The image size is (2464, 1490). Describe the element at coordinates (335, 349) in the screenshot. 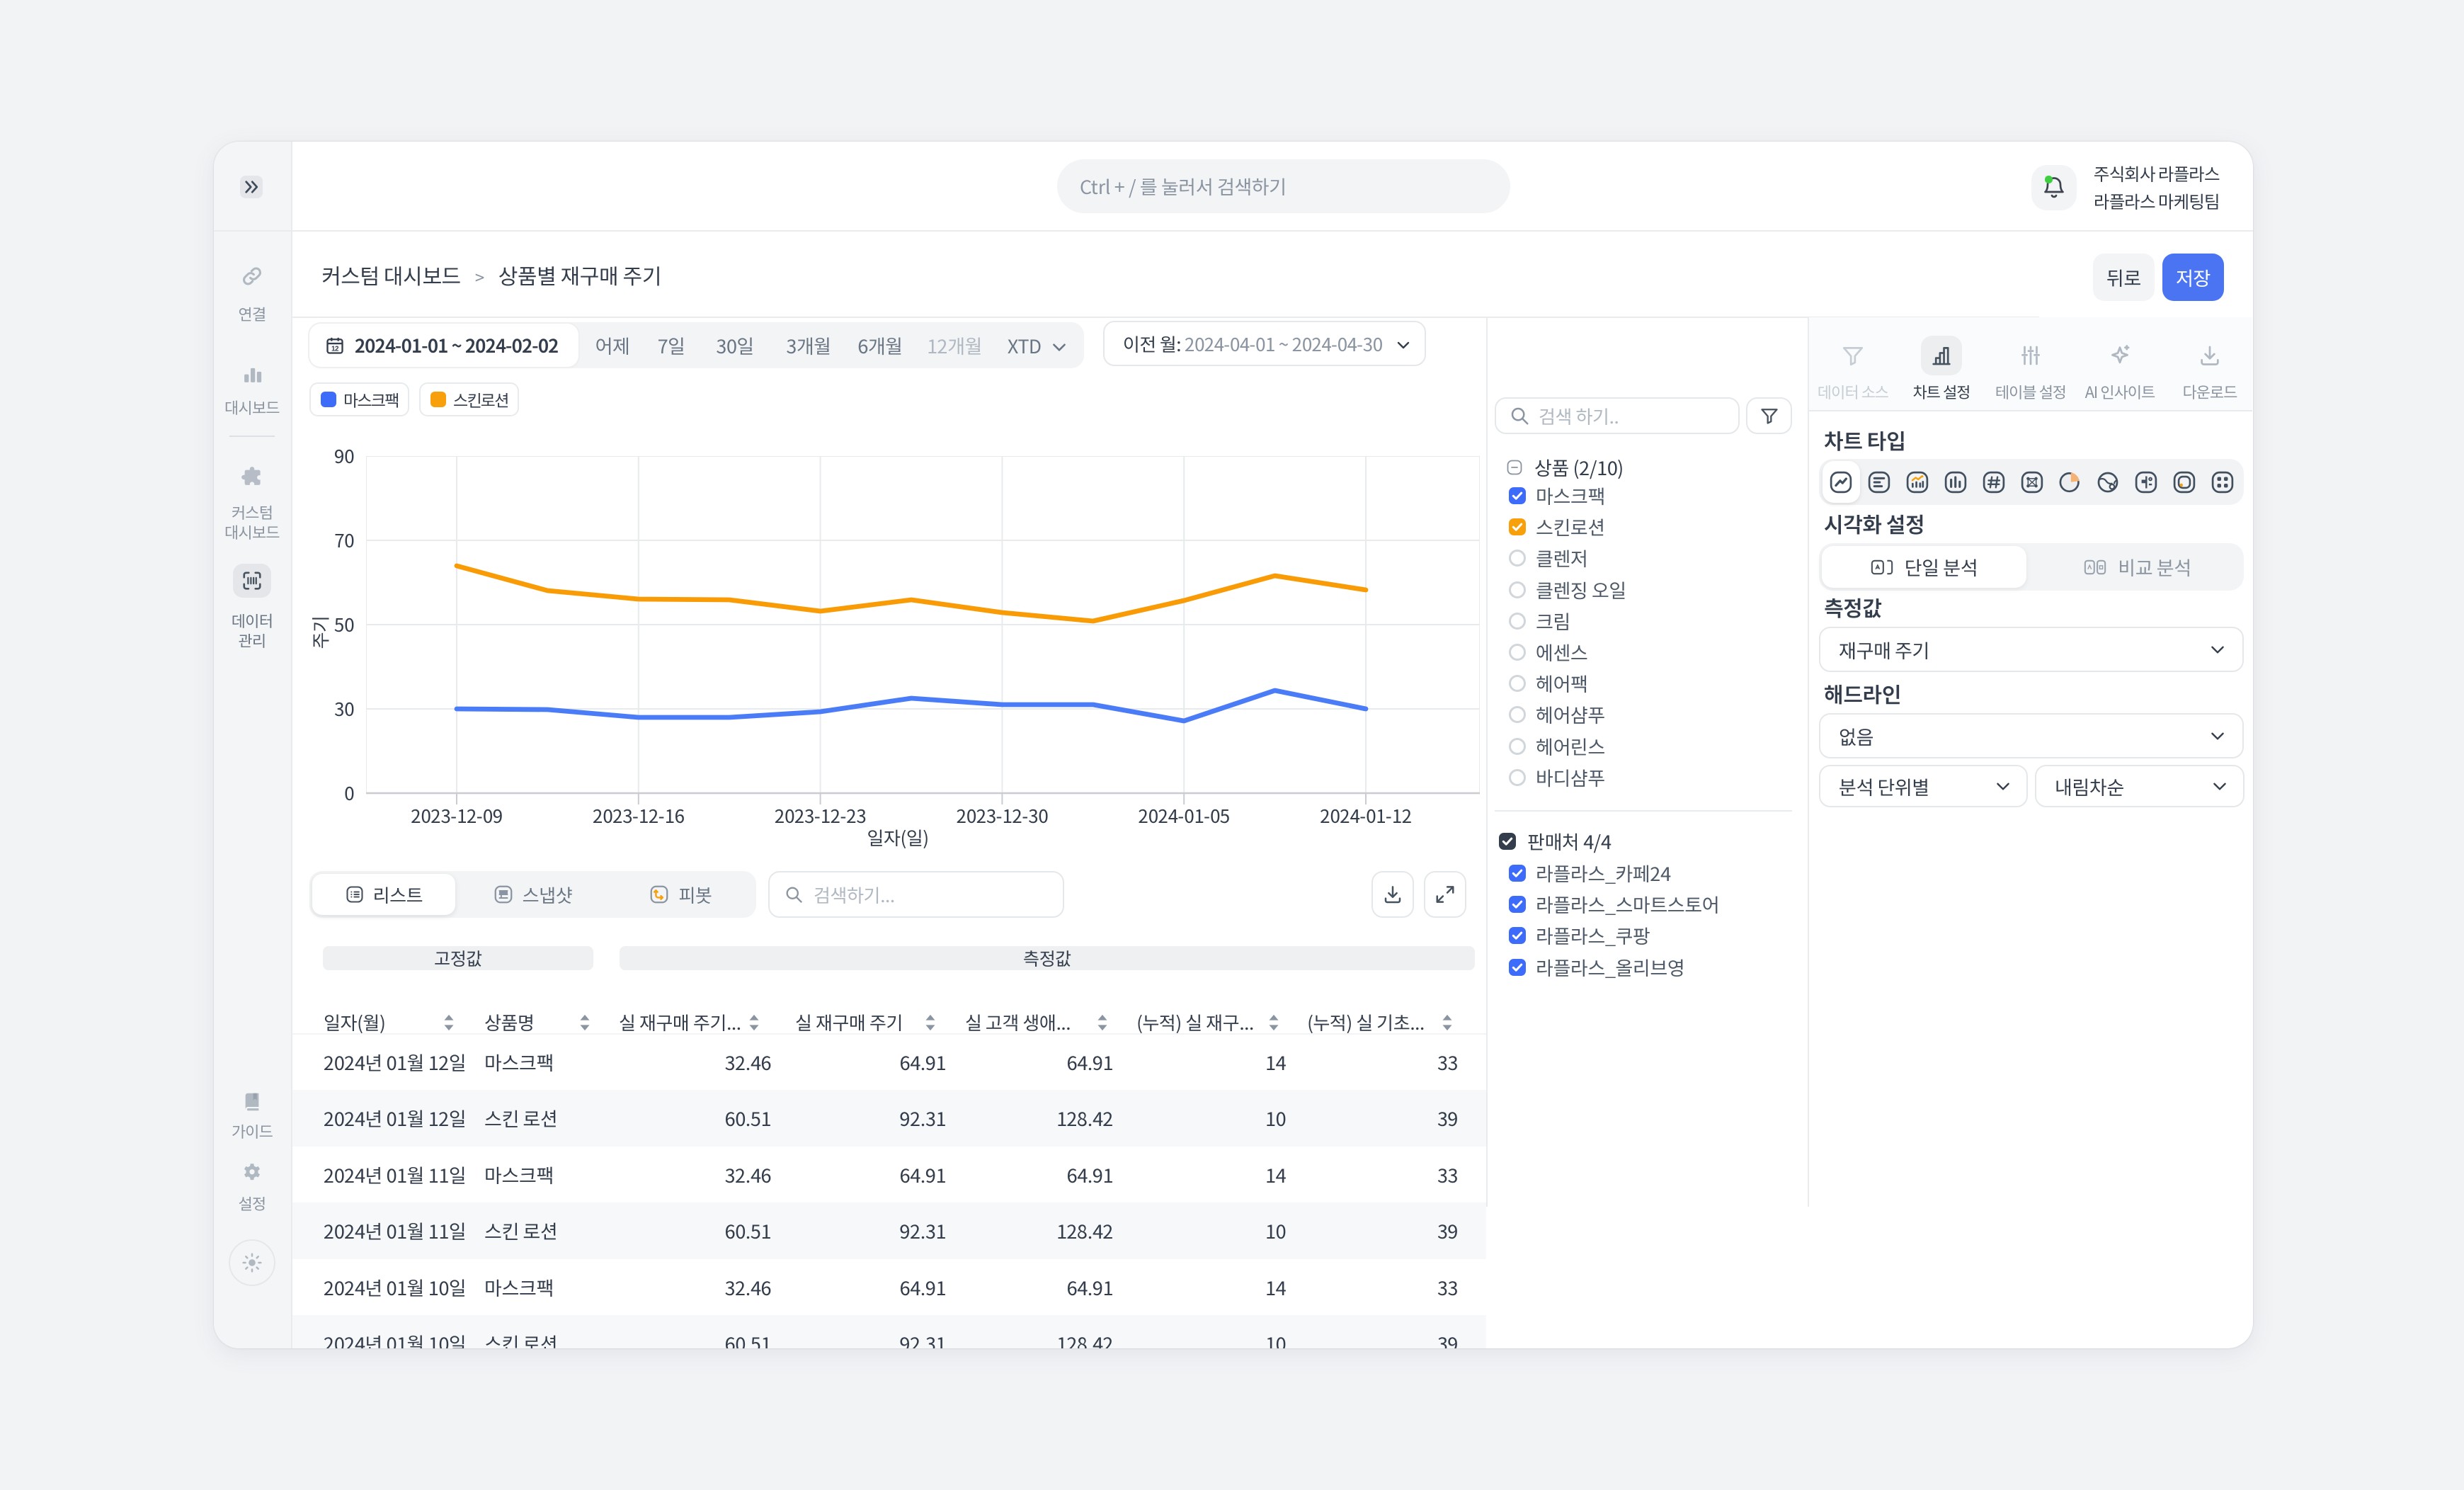

I see `svg-text: 12` at that location.